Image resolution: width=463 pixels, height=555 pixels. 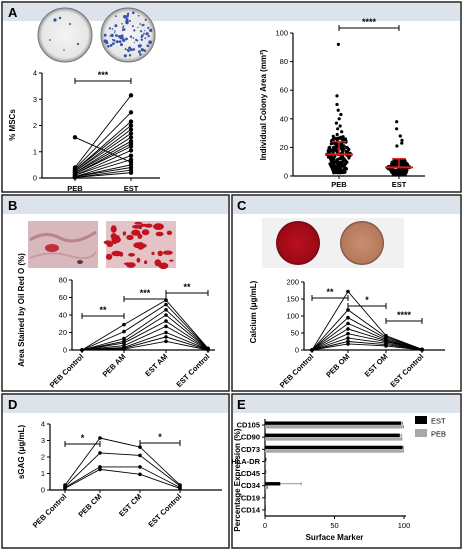 What do you see at coordinates (43, 457) in the screenshot?
I see `y-tick-label: 2` at bounding box center [43, 457].